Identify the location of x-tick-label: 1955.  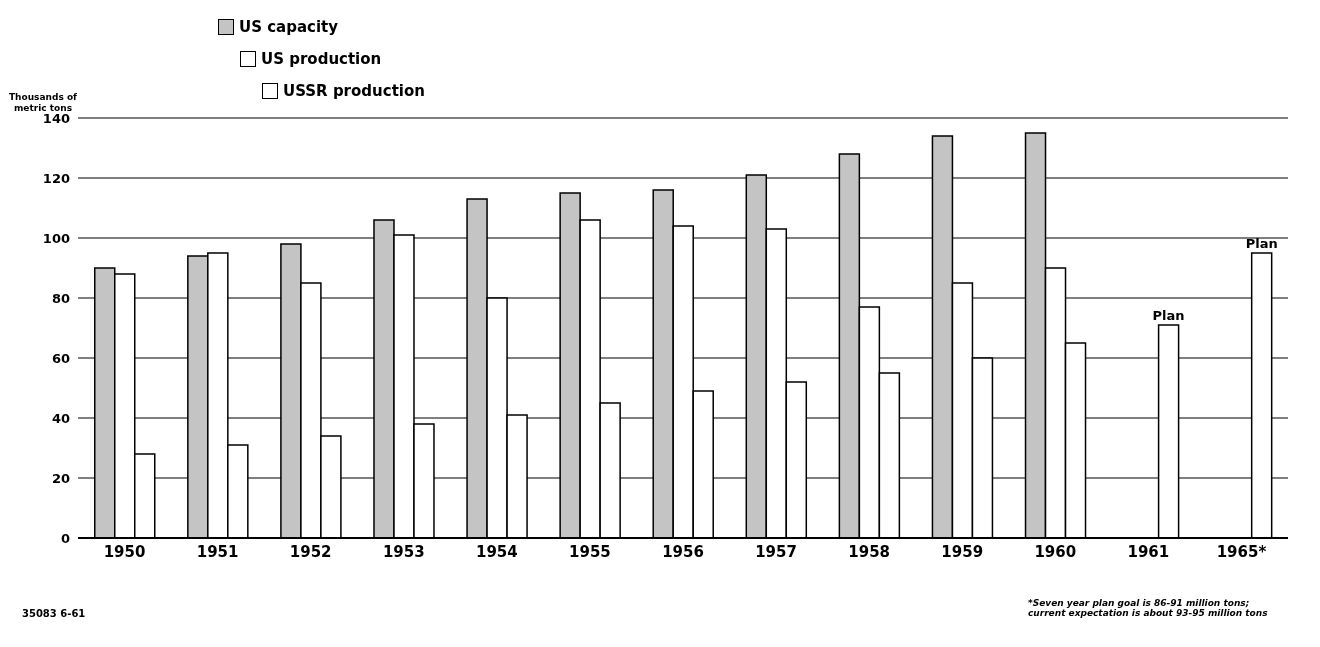
(590, 551).